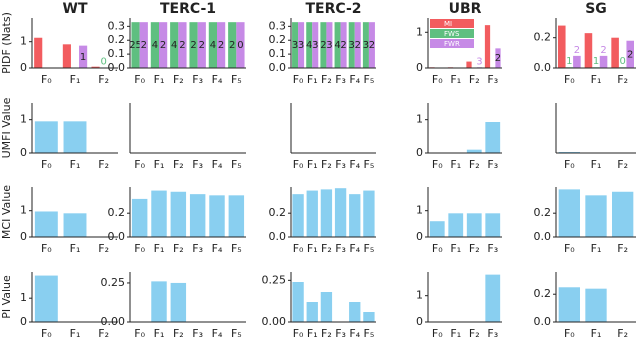 This screenshot has height=344, width=640. What do you see at coordinates (278, 25) in the screenshot?
I see `y-tick-label: 0.3` at bounding box center [278, 25].